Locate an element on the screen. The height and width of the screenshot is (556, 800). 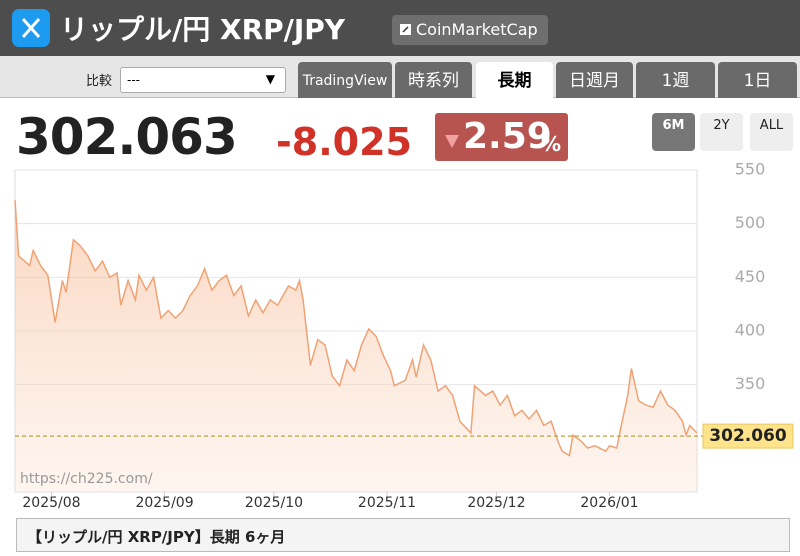
x-icon is located at coordinates (32, 29).